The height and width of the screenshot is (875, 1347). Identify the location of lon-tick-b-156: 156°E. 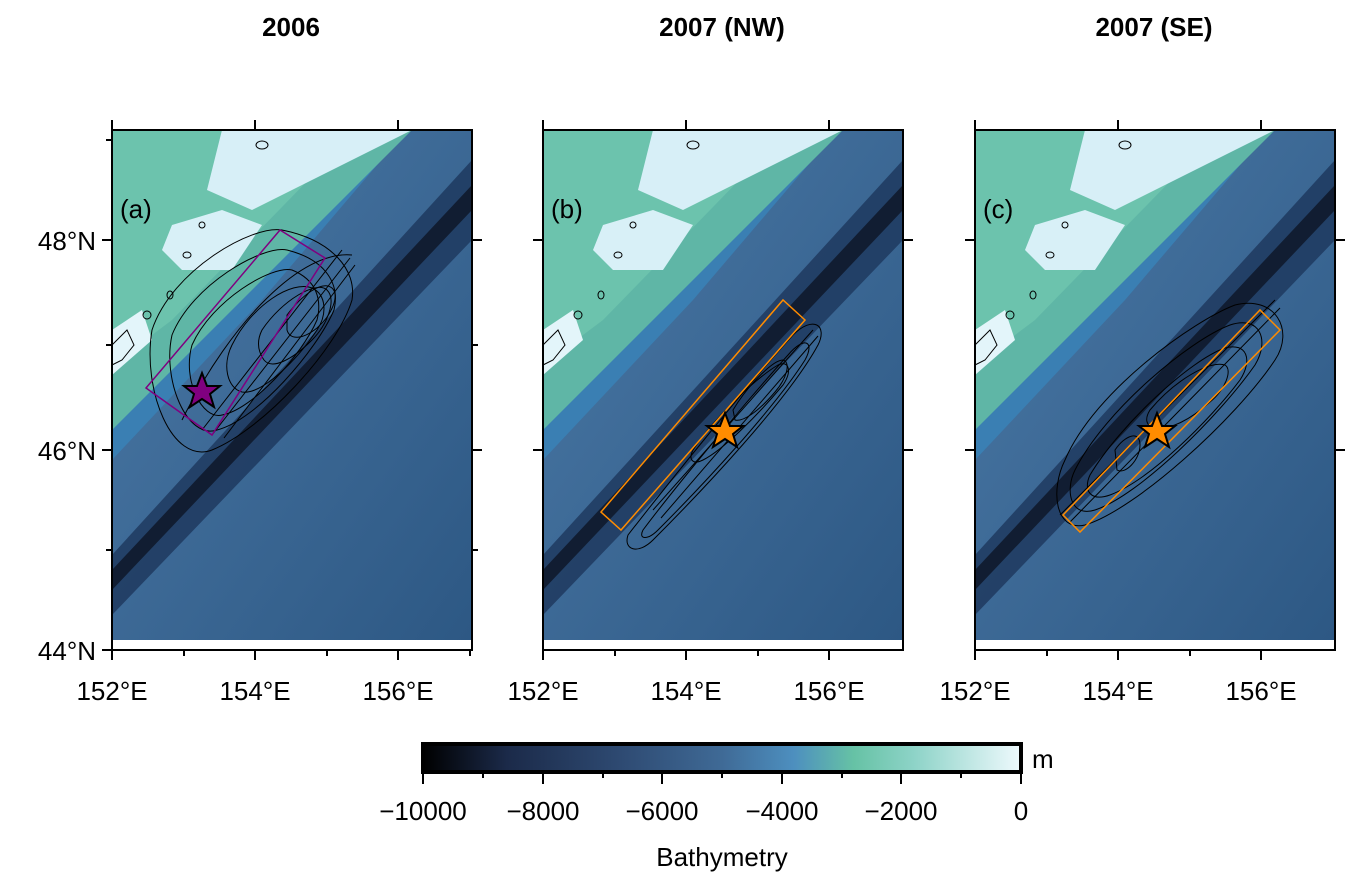
(828, 691).